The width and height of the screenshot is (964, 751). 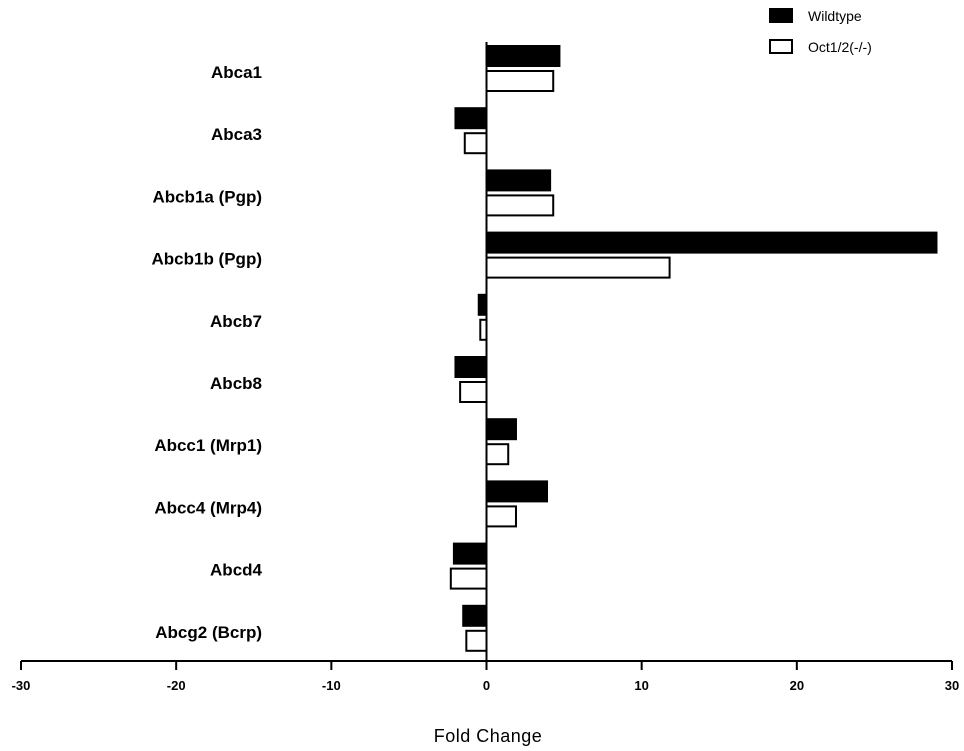 What do you see at coordinates (236, 134) in the screenshot?
I see `category-label: Abca3` at bounding box center [236, 134].